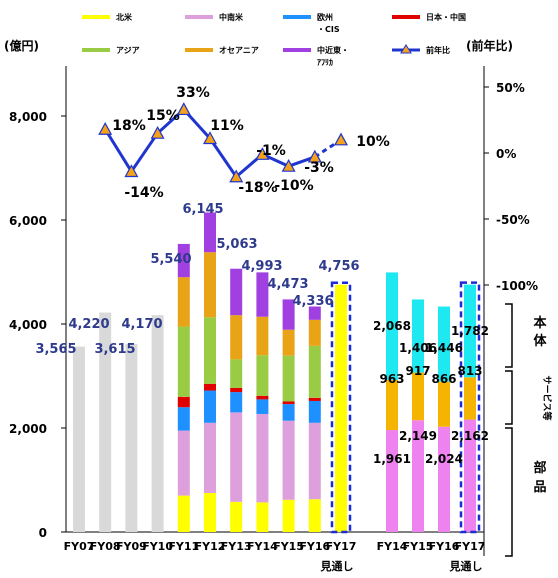 Image resolution: width=558 pixels, height=578 pixels. I want to click on x-tick-label: FY07, so click(79, 546).